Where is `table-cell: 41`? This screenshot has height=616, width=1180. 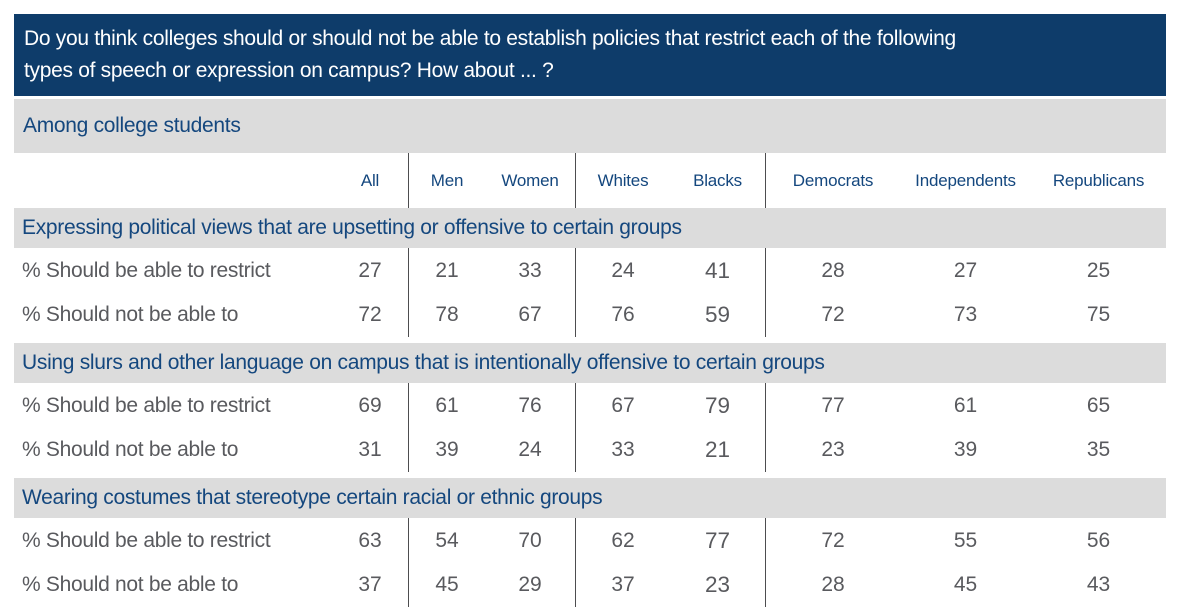
table-cell: 41 is located at coordinates (717, 270).